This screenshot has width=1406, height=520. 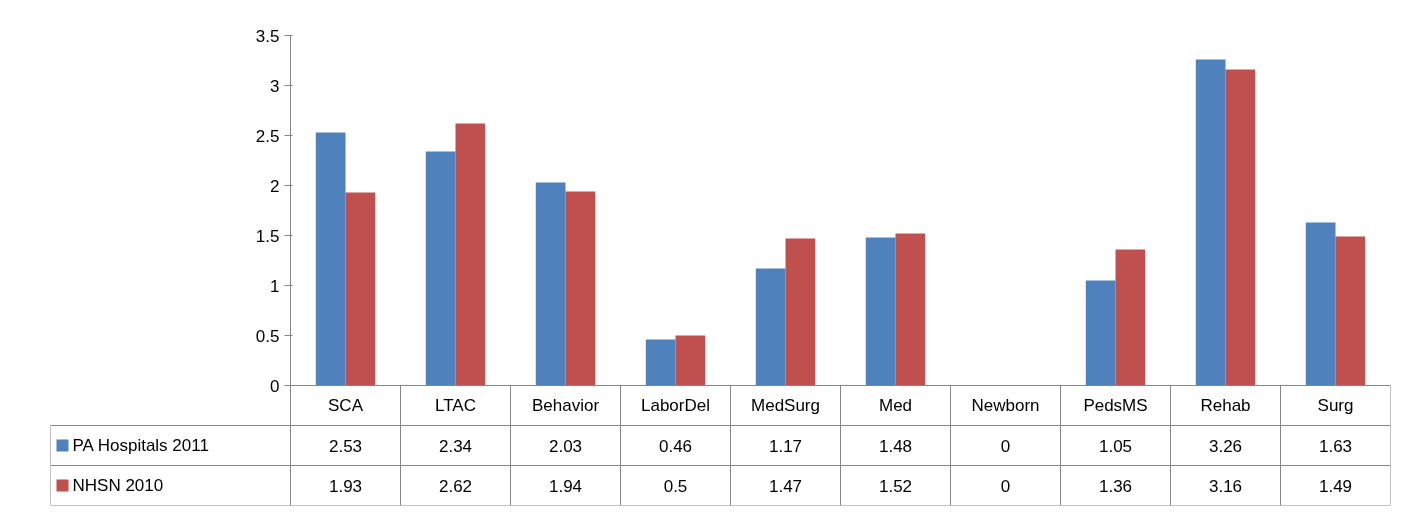 What do you see at coordinates (267, 336) in the screenshot?
I see `y-tick-label: 0.5` at bounding box center [267, 336].